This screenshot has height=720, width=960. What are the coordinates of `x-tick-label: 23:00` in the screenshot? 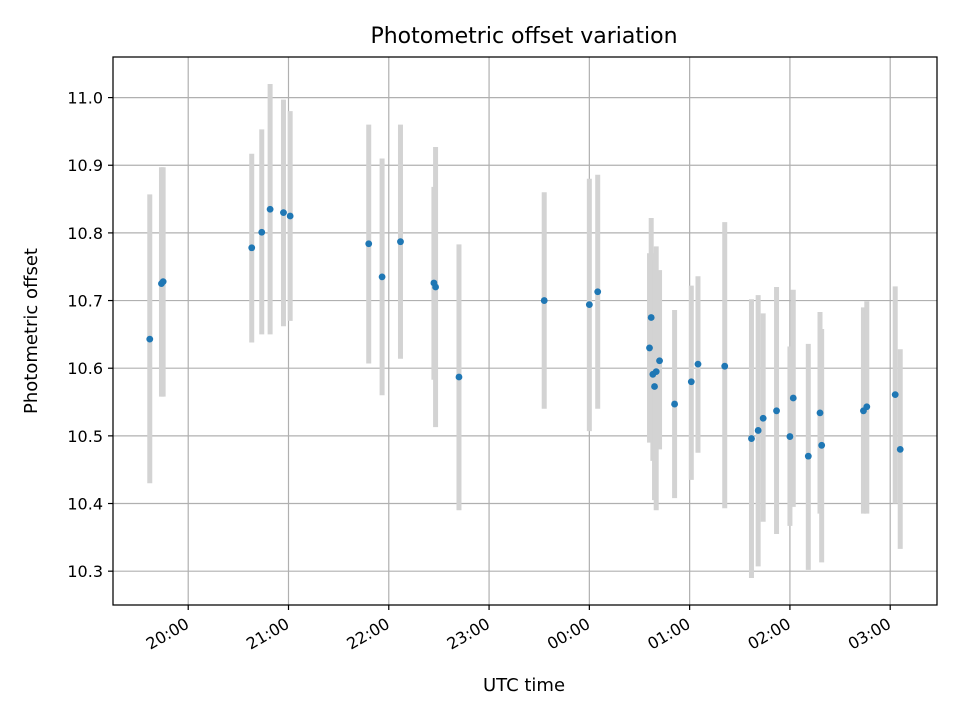 It's located at (468, 634).